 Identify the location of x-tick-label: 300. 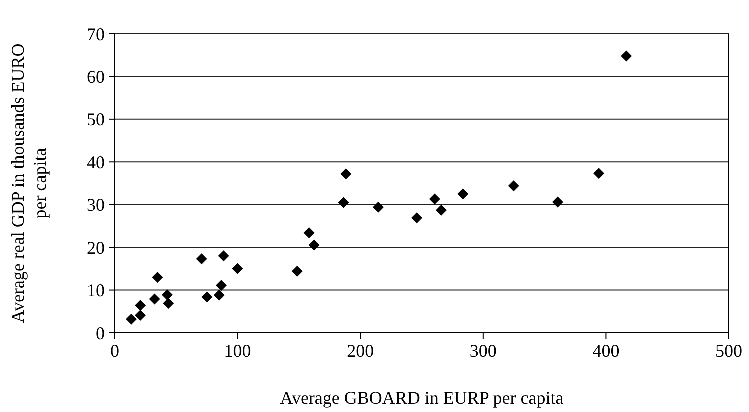
(483, 351).